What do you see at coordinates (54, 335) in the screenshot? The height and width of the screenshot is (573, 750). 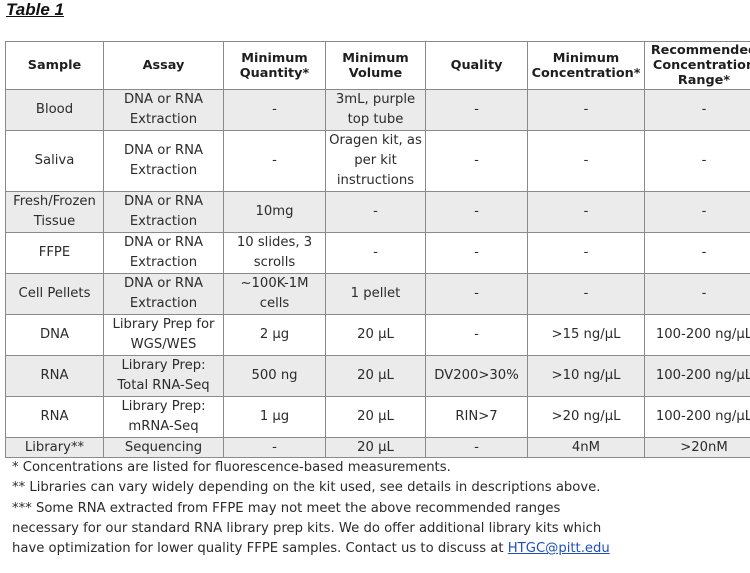 I see `table-cell: DNA` at bounding box center [54, 335].